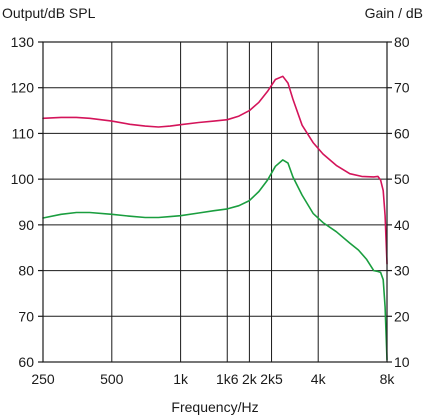 The height and width of the screenshot is (419, 429). I want to click on y-right-tick-label: 70, so click(402, 88).